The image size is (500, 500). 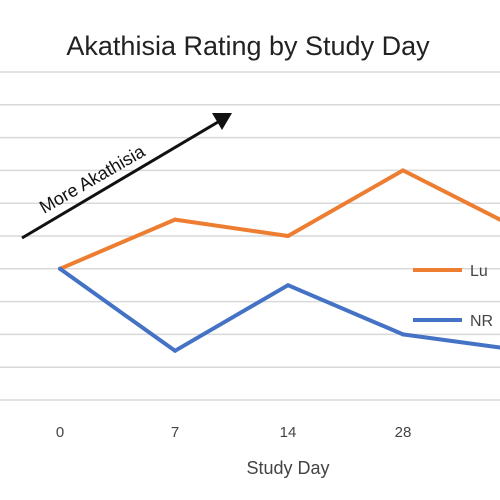 What do you see at coordinates (481, 321) in the screenshot?
I see `legend-label-nr: NR` at bounding box center [481, 321].